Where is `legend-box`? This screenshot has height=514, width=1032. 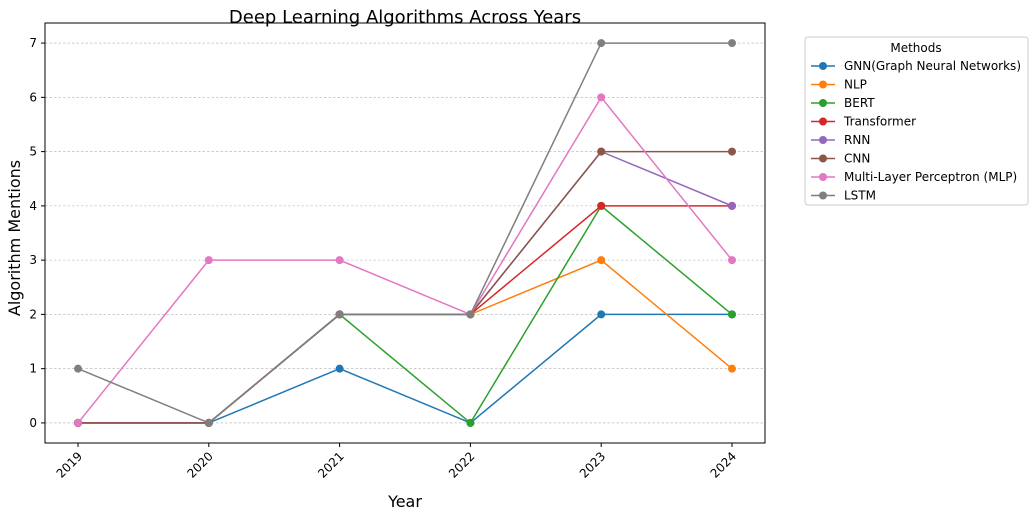
legend-box is located at coordinates (916, 121).